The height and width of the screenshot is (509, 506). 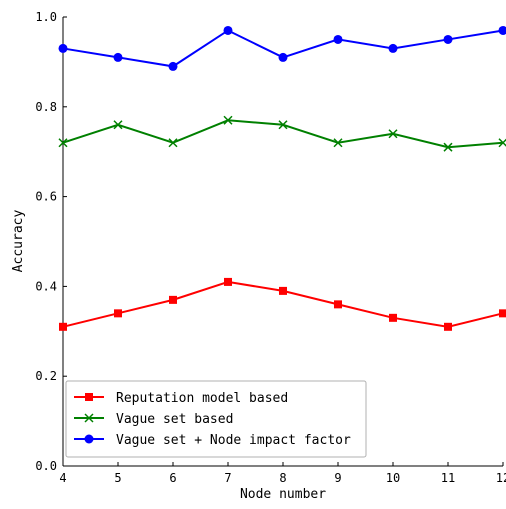 I want to click on y-tick-label: 0.2, so click(x=46, y=376).